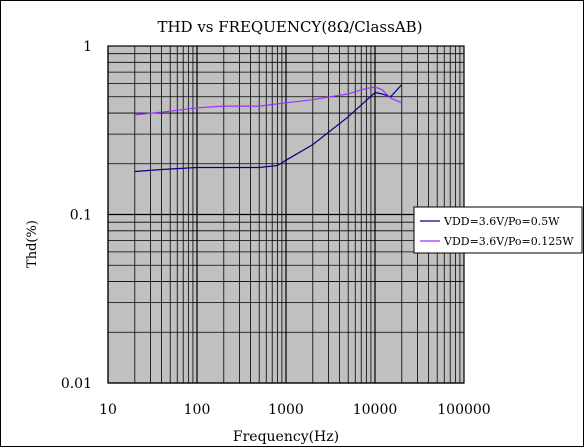 This screenshot has height=447, width=584. What do you see at coordinates (286, 437) in the screenshot?
I see `x-axis-label: Frequency(Hz)` at bounding box center [286, 437].